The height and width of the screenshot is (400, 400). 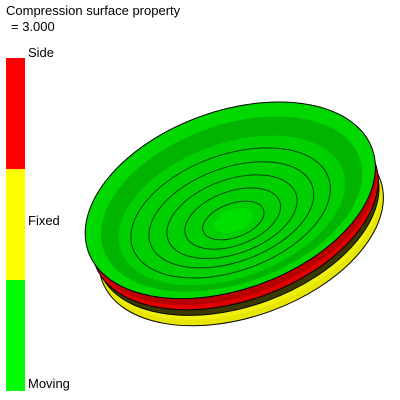 What do you see at coordinates (49, 383) in the screenshot?
I see `legend-label-moving: Moving` at bounding box center [49, 383].